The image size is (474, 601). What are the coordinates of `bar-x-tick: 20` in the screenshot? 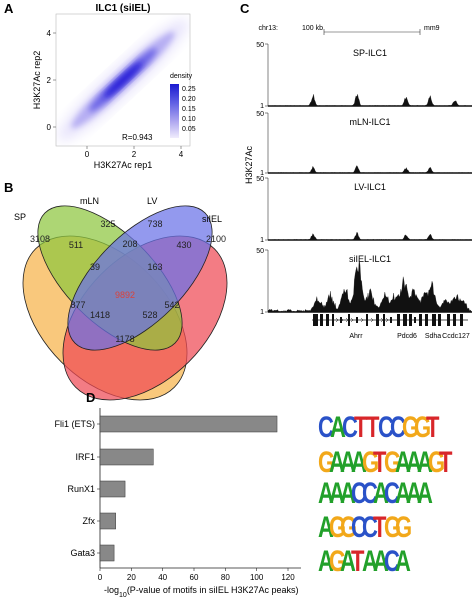 It's located at (131, 577).